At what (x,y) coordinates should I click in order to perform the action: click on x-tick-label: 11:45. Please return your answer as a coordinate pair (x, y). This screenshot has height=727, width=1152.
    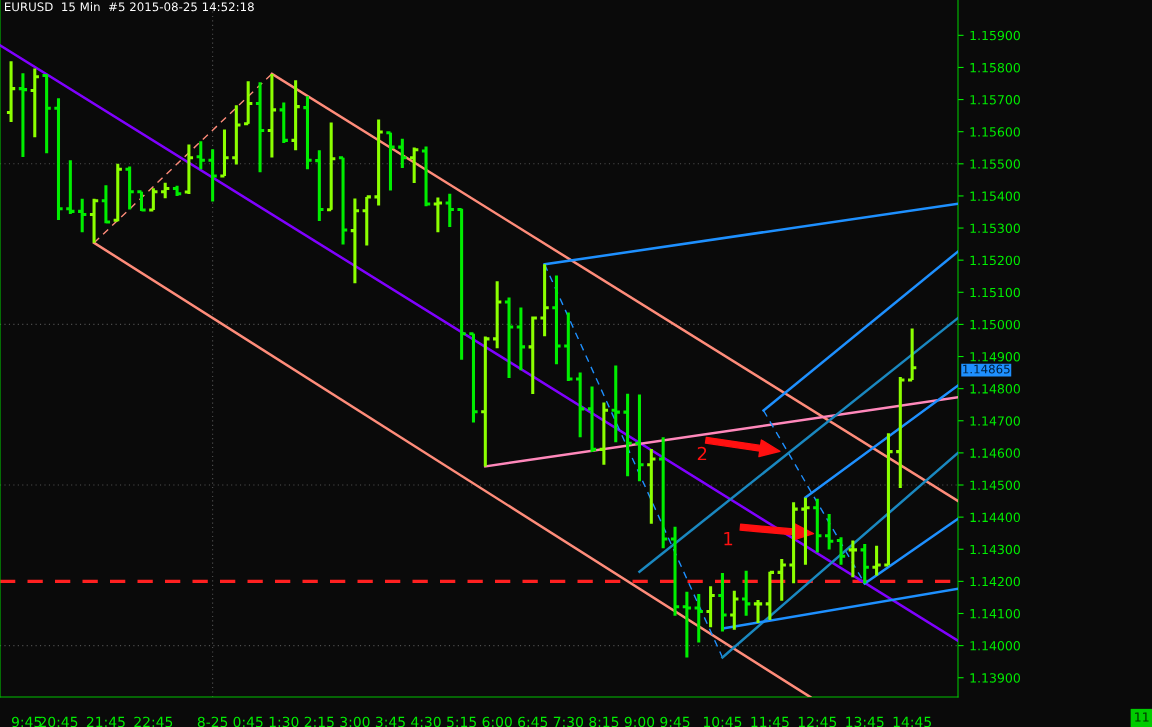
    Looking at the image, I should click on (770, 721).